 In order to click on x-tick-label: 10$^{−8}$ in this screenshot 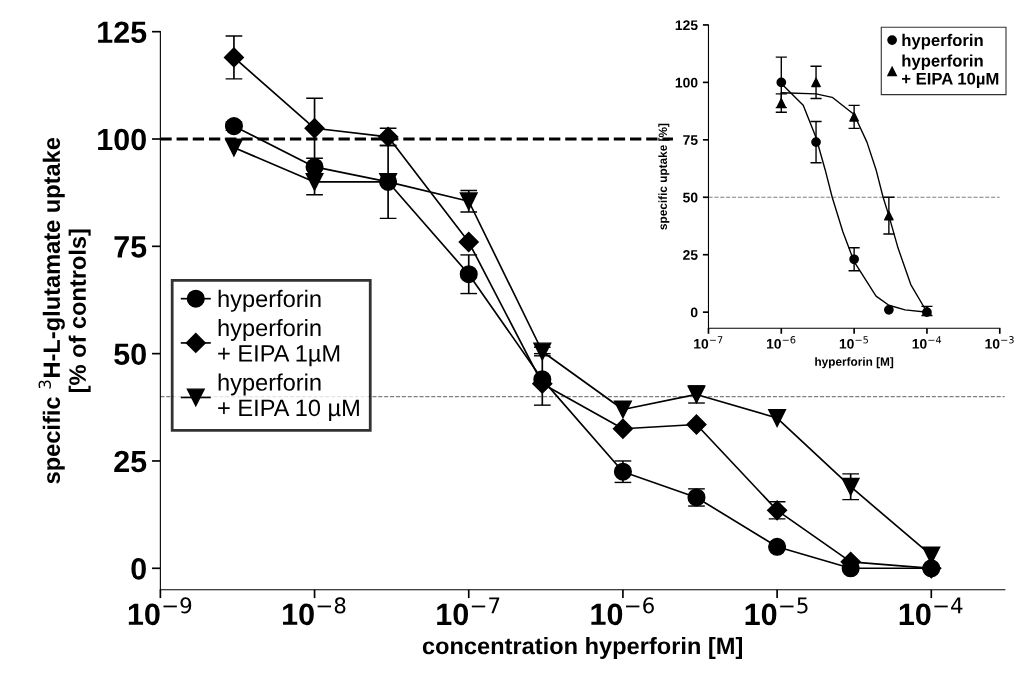, I will do `click(314, 611)`.